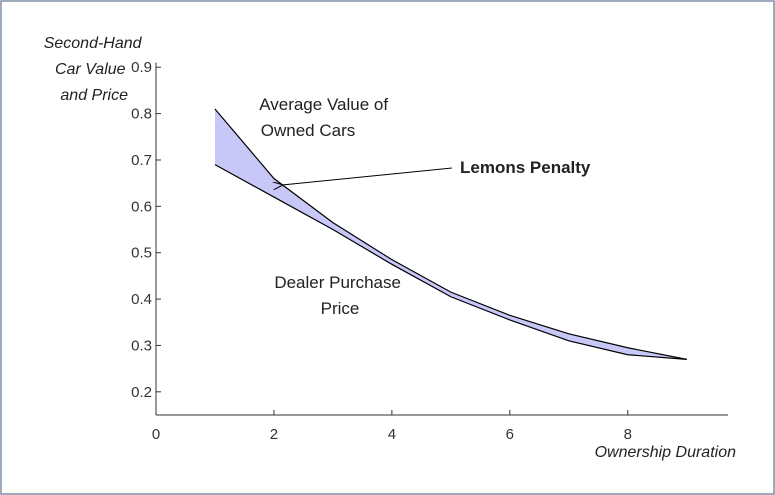  I want to click on y-label-line: Car Value, so click(90, 69).